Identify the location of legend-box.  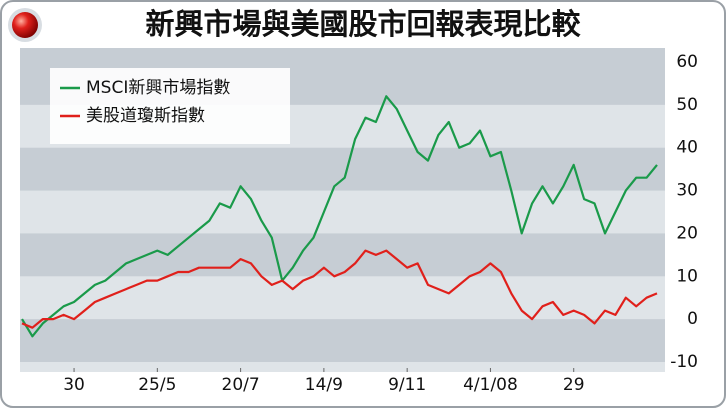
(170, 106).